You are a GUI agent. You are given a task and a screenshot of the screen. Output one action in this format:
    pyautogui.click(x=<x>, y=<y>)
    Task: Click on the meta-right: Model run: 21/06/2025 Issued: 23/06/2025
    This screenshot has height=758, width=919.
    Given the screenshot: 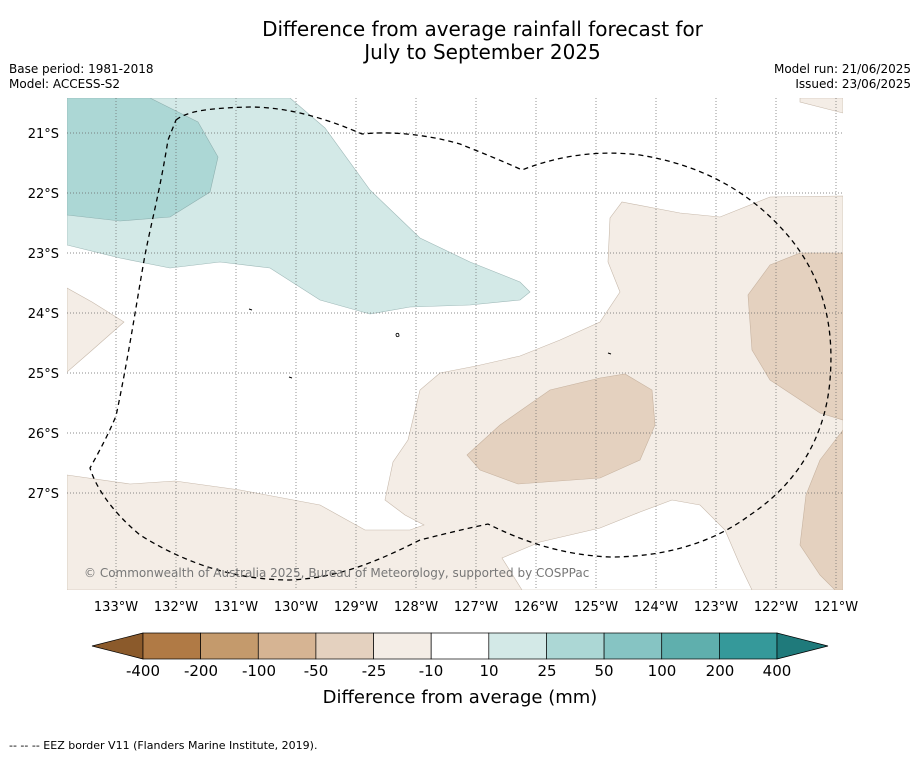 What is the action you would take?
    pyautogui.click(x=842, y=77)
    